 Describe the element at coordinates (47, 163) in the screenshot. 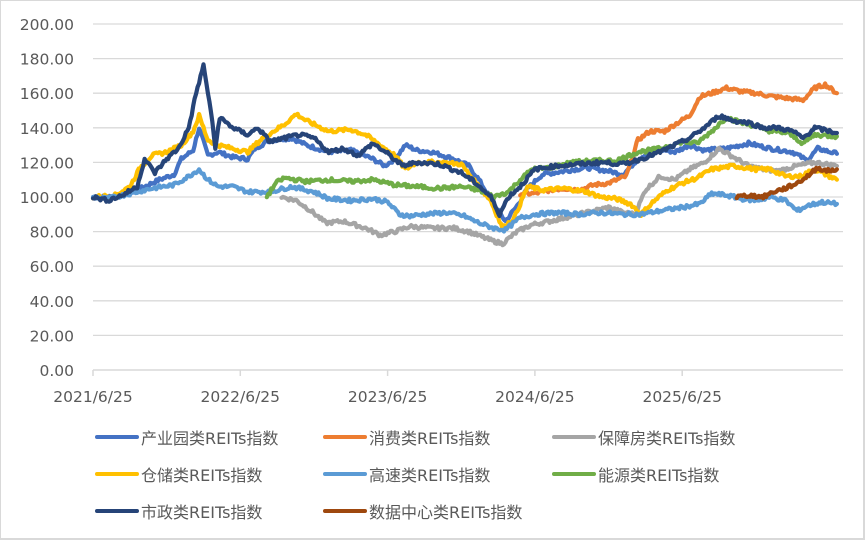

I see `y-tick-label: 120.00` at that location.